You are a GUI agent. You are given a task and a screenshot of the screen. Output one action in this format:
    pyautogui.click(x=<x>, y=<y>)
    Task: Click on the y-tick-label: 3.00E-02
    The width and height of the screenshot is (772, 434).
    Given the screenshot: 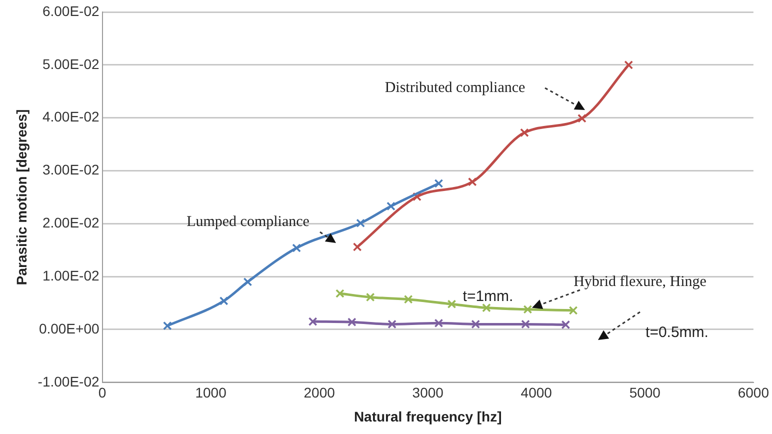 What is the action you would take?
    pyautogui.click(x=71, y=170)
    